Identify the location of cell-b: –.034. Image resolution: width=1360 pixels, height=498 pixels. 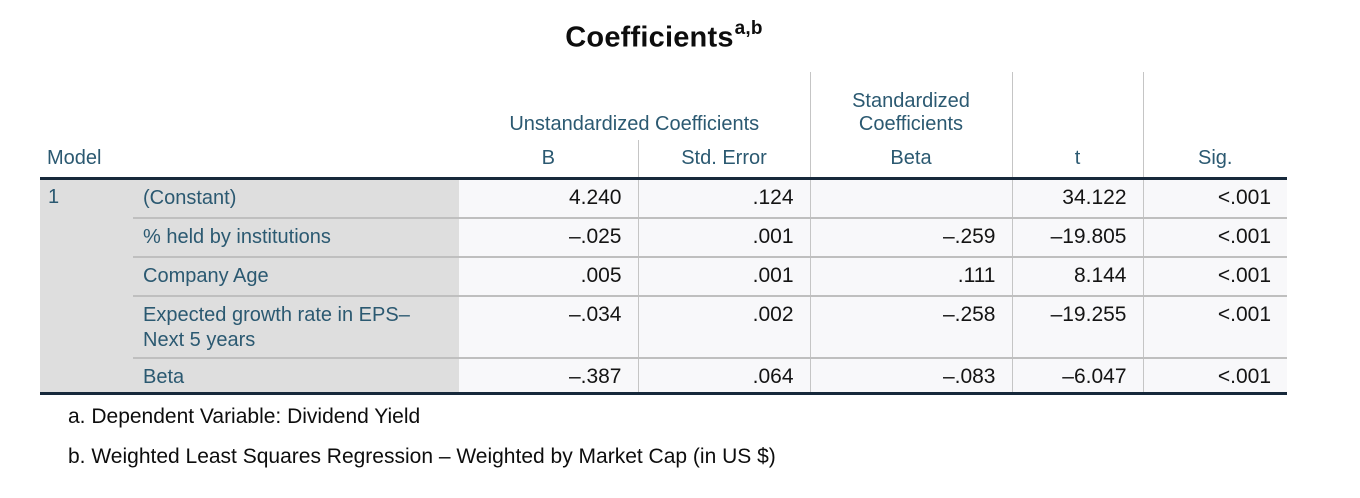
(548, 327).